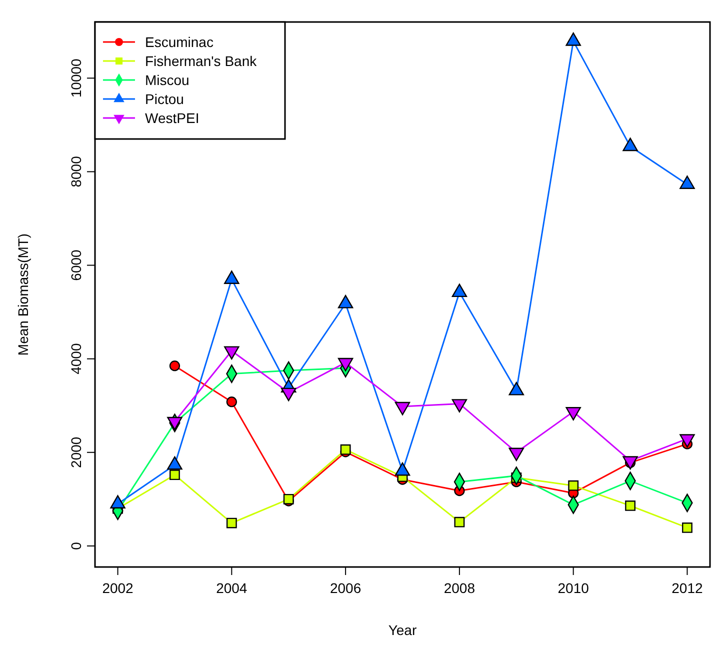 The image size is (718, 655). I want to click on x-tick-label: 2012, so click(688, 588).